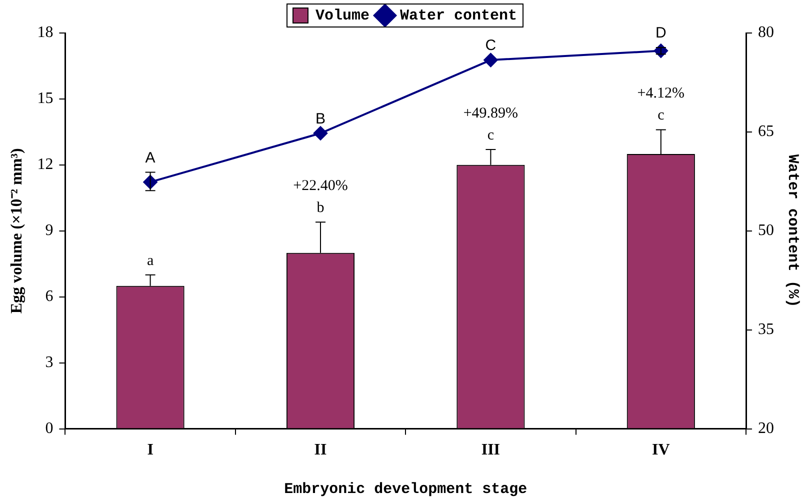  What do you see at coordinates (406, 489) in the screenshot?
I see `x-axis-title: Embryonic development stage` at bounding box center [406, 489].